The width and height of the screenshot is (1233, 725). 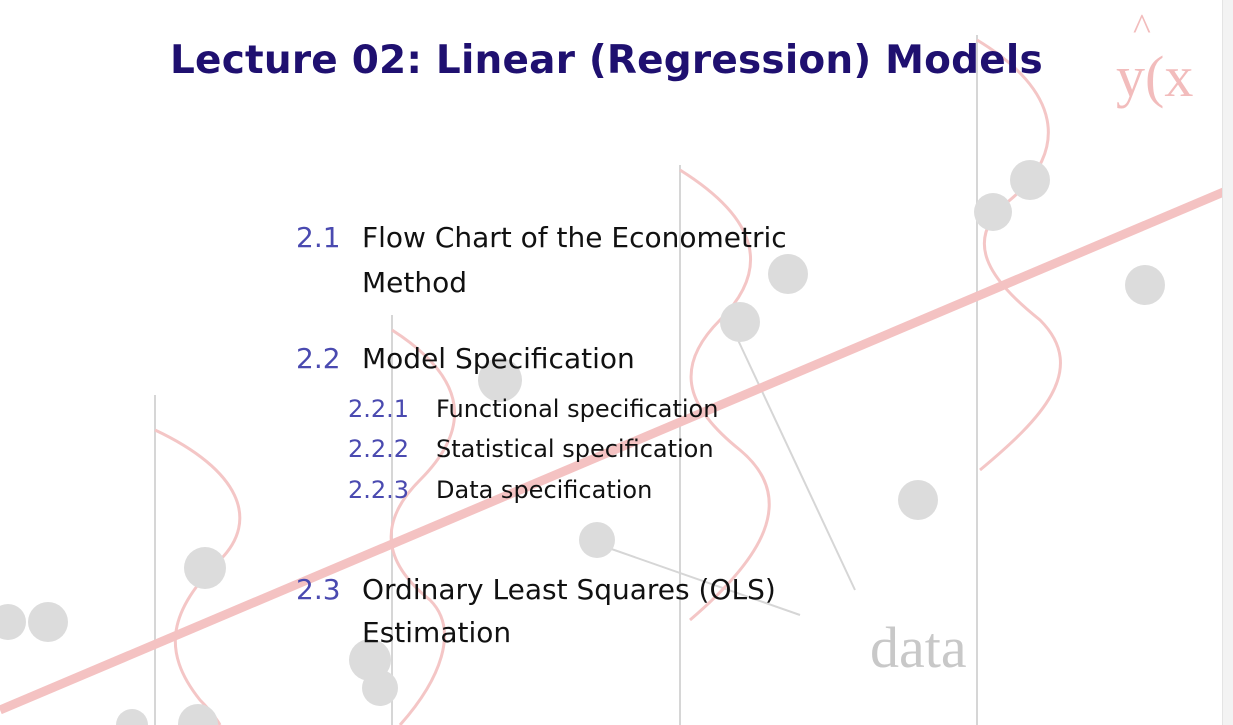 What do you see at coordinates (606, 60) in the screenshot?
I see `page-title: Lecture 02: Linear (Regression) Models` at bounding box center [606, 60].